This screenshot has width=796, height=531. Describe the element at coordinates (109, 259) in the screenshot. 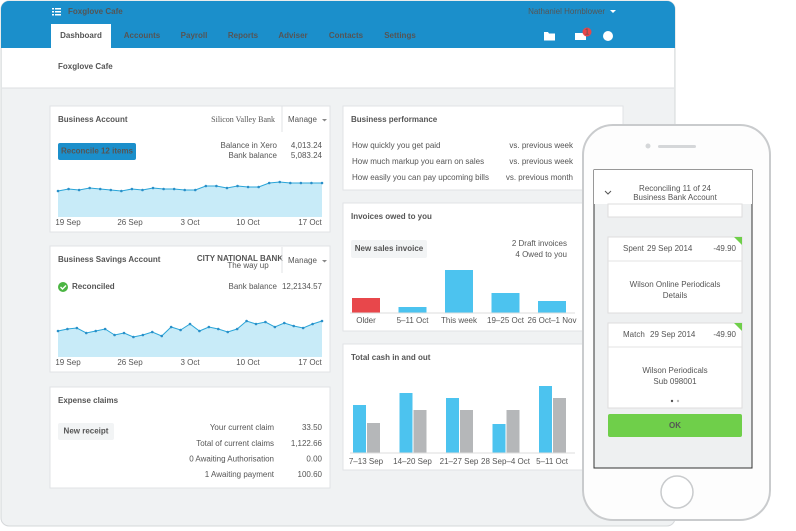

I see `panel-title: Business Savings Account` at that location.